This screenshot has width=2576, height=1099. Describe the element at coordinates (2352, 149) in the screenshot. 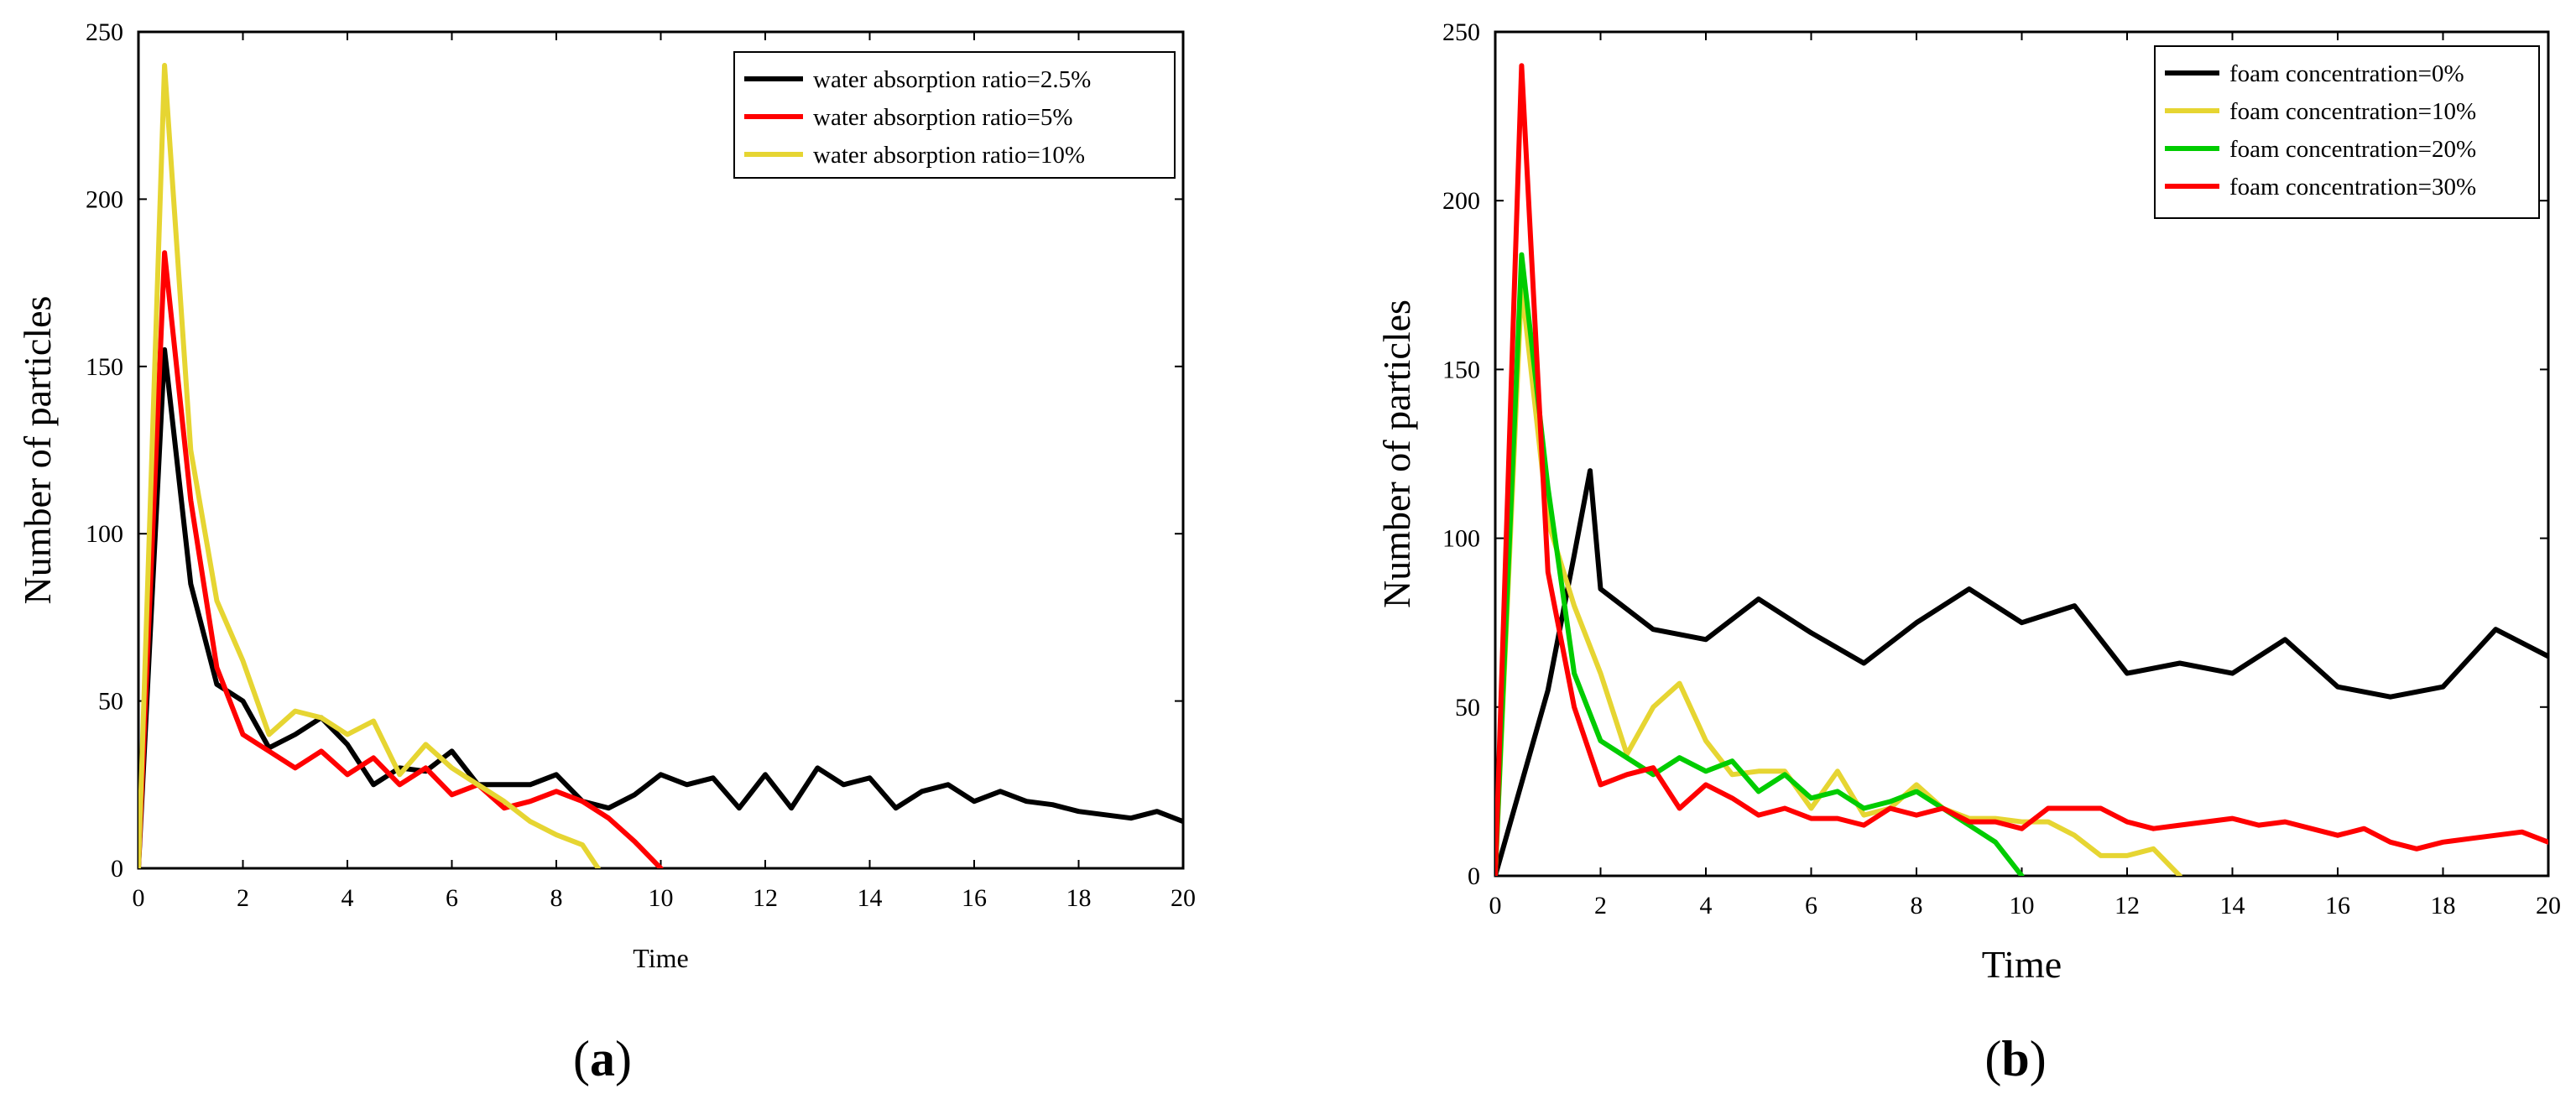

I see `legend-label-3: foam concentration=20%` at that location.